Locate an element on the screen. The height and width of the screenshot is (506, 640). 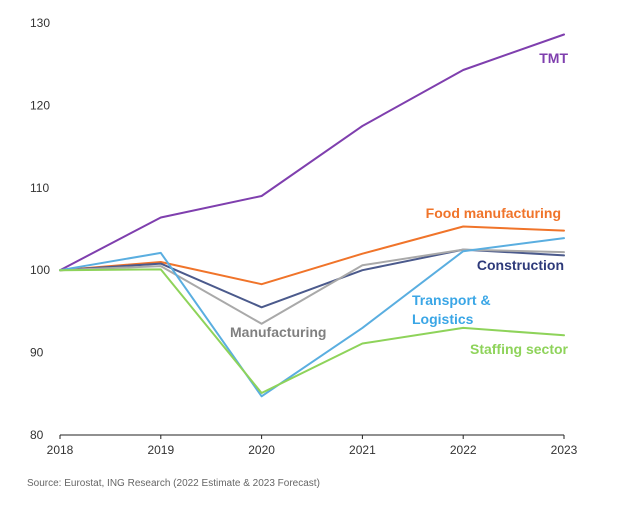
series-label-transport-logistics: Transport & Logistics is located at coordinates (451, 309).